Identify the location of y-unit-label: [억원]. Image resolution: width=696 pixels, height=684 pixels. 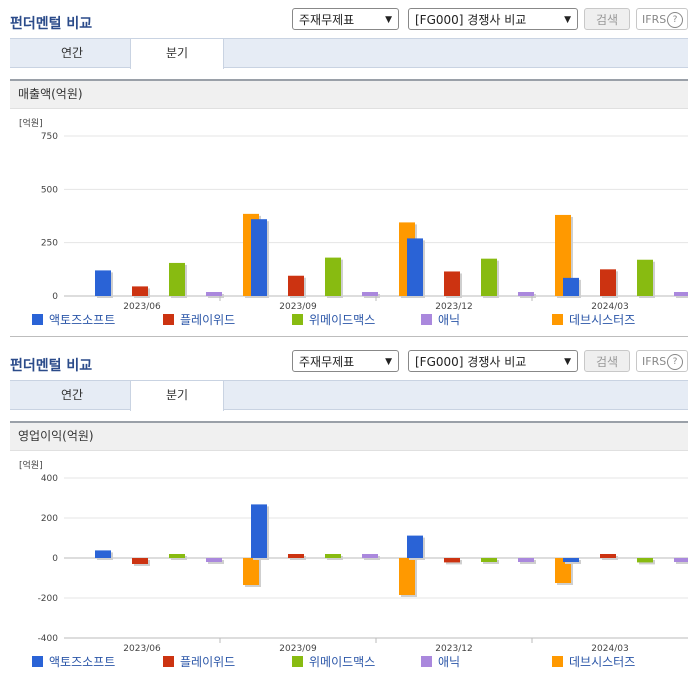
(31, 123).